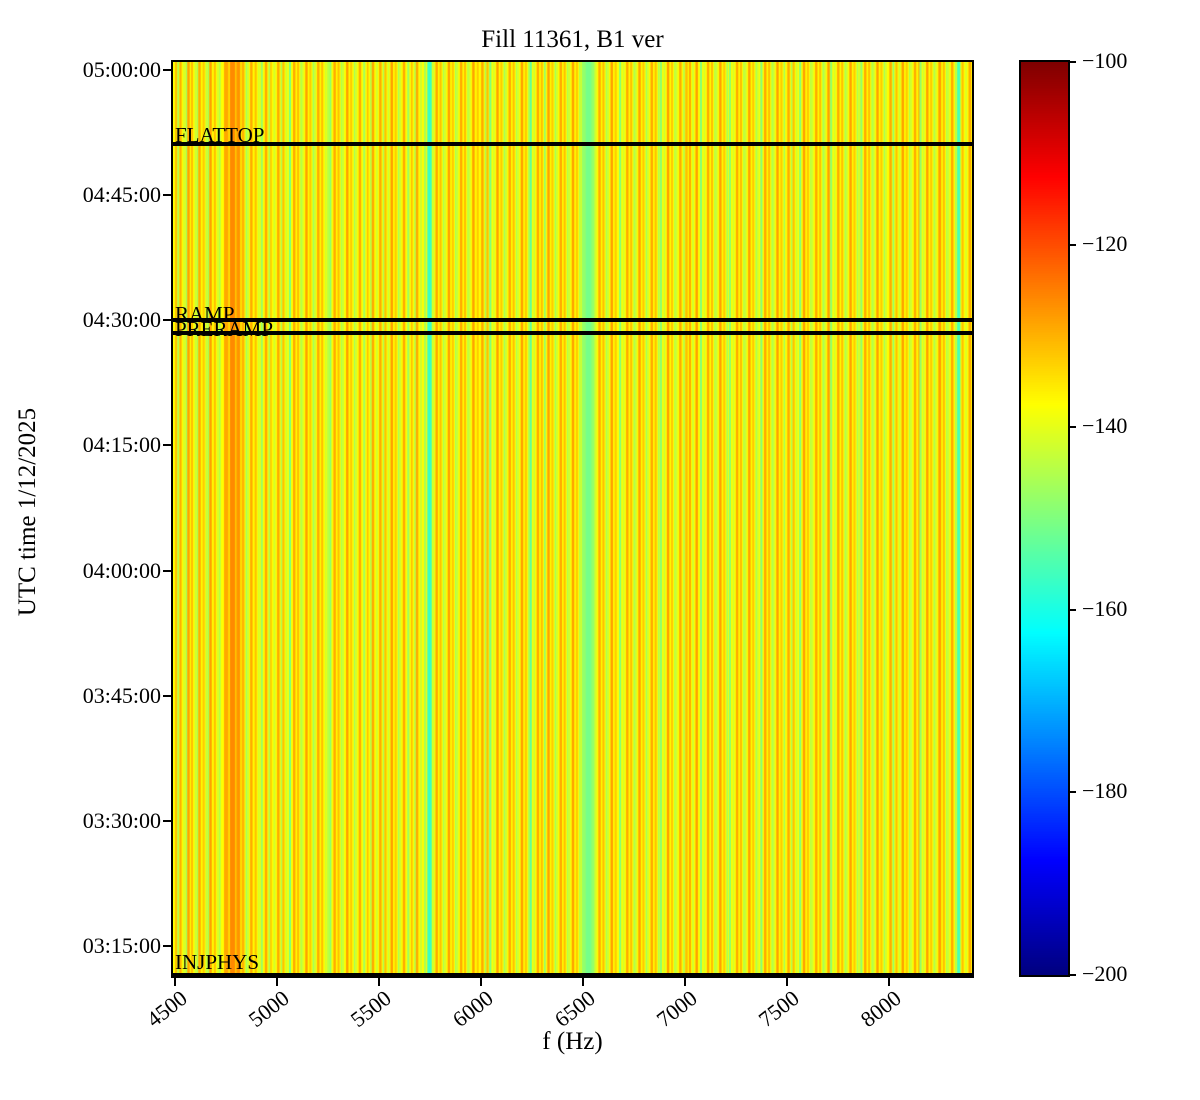  Describe the element at coordinates (572, 333) in the screenshot. I see `event-line-preramp` at that location.